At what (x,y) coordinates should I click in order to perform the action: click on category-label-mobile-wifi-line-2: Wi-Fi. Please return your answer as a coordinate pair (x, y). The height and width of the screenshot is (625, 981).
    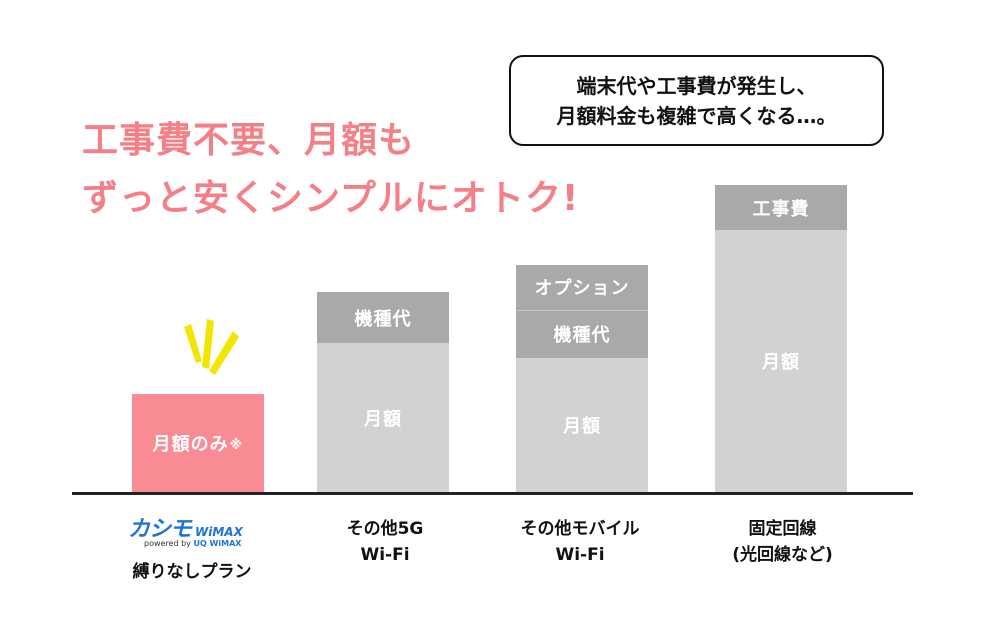
    Looking at the image, I should click on (580, 555).